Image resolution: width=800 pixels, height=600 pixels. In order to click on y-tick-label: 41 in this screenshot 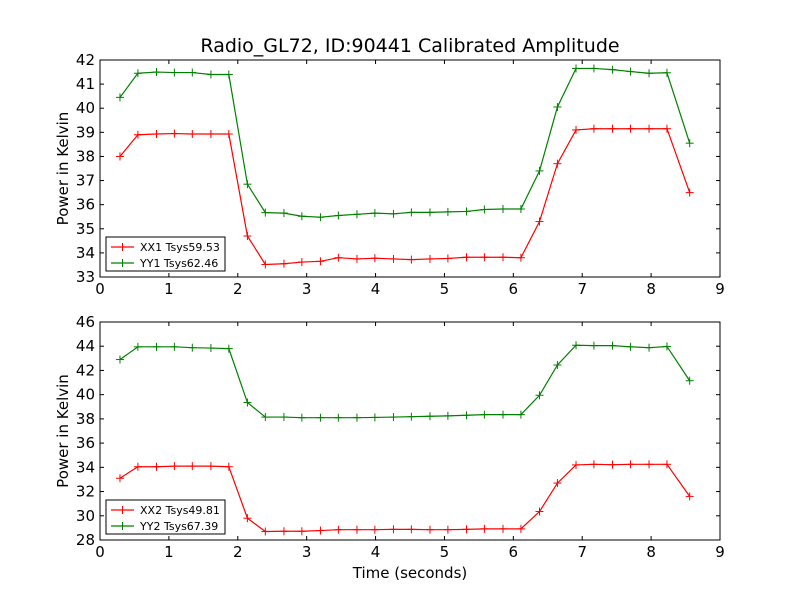, I will do `click(85, 84)`.